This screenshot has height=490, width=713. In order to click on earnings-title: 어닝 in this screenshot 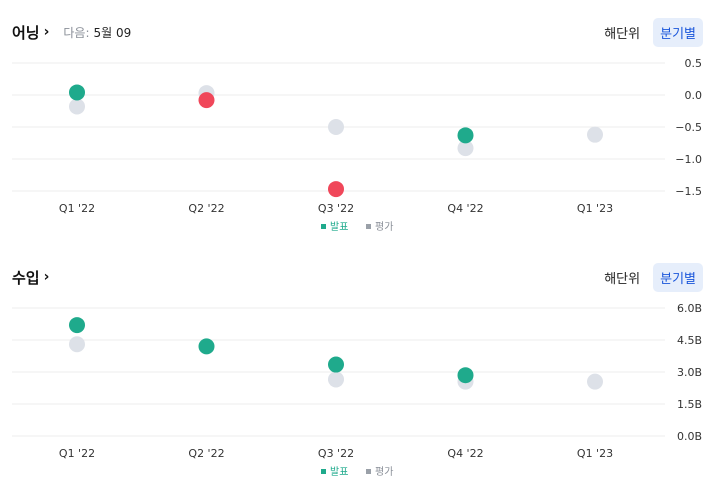, I will do `click(26, 32)`.